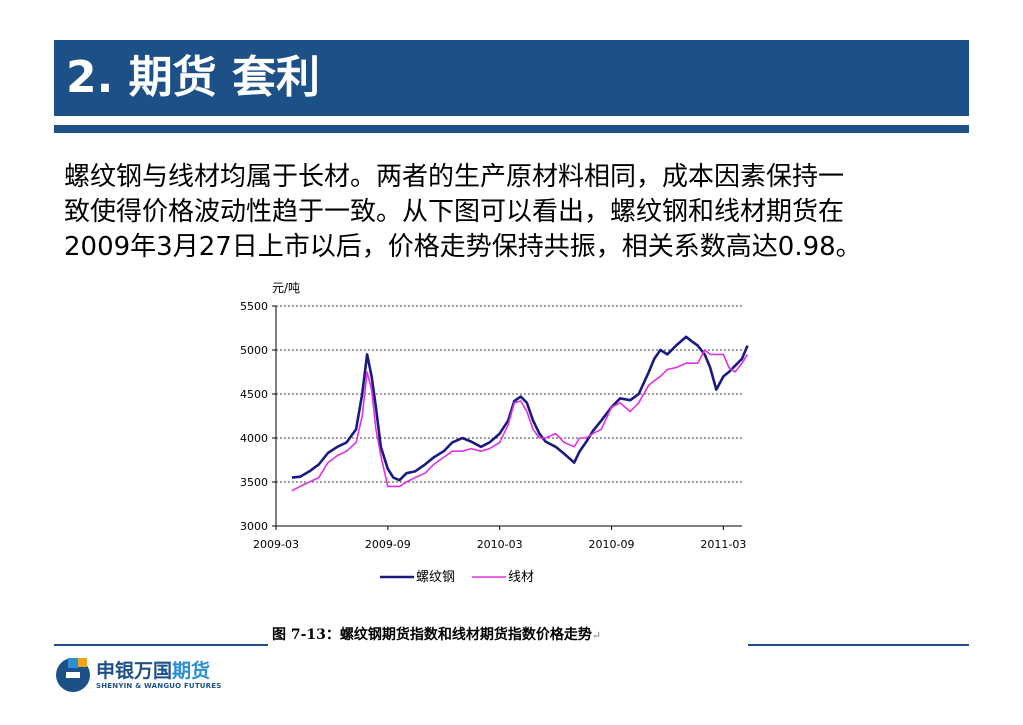 The height and width of the screenshot is (725, 1023). Describe the element at coordinates (520, 420) in the screenshot. I see `series-line-wire` at that location.